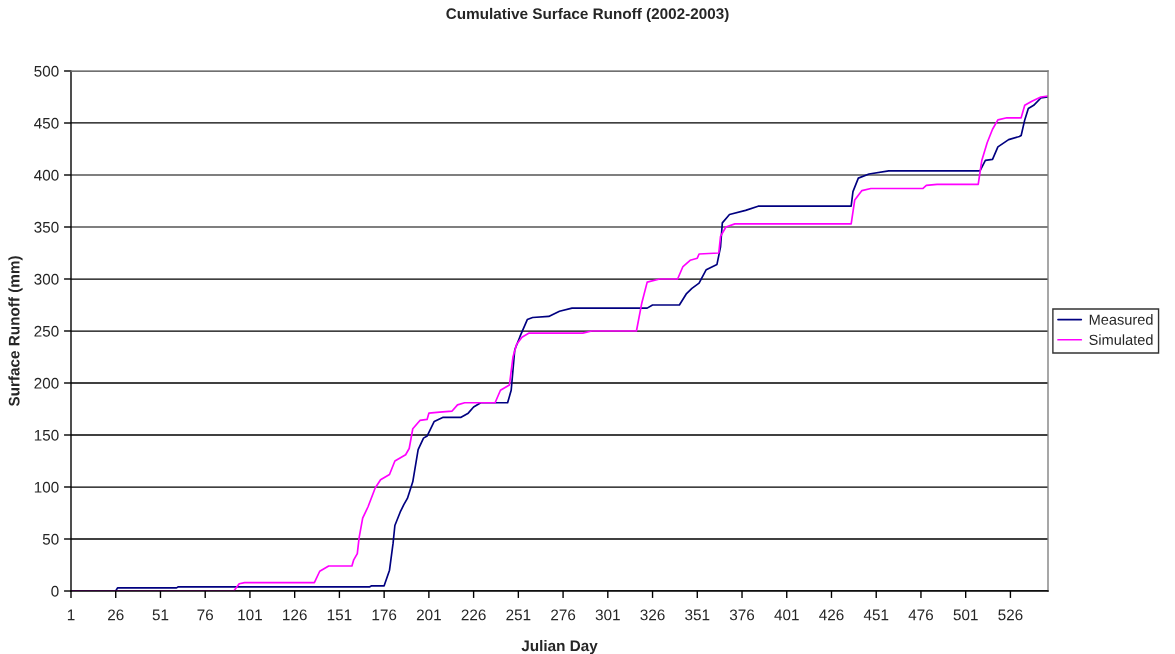  I want to click on x-tick-label: 451, so click(876, 615).